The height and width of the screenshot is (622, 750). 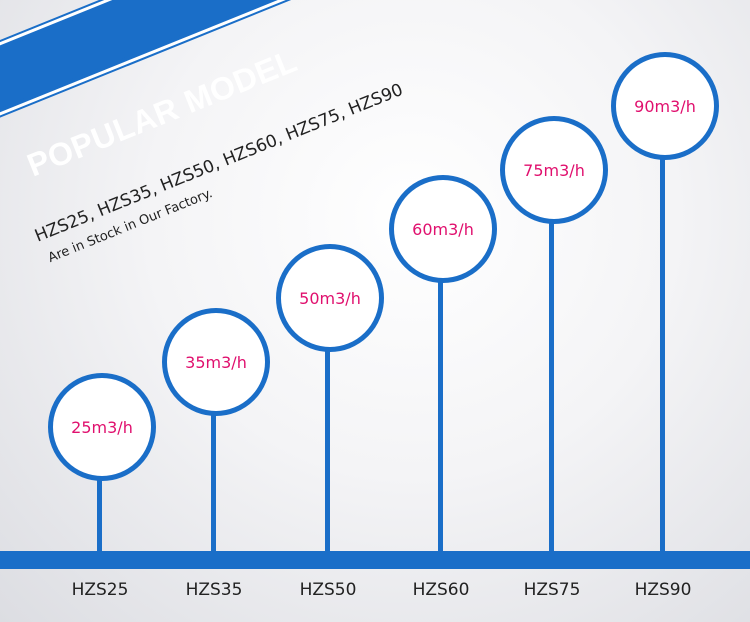 I want to click on stem-hzs75, so click(x=551, y=380).